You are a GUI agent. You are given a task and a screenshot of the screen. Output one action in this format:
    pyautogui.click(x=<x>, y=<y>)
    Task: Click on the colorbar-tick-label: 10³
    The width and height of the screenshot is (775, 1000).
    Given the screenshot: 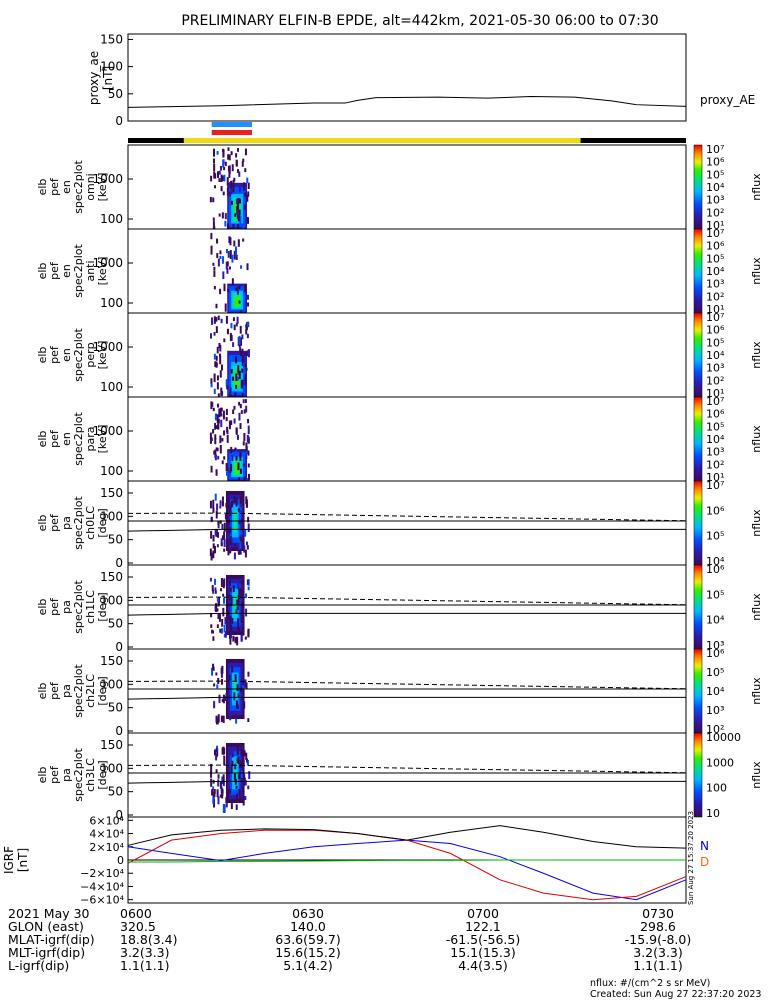 What is the action you would take?
    pyautogui.click(x=715, y=645)
    